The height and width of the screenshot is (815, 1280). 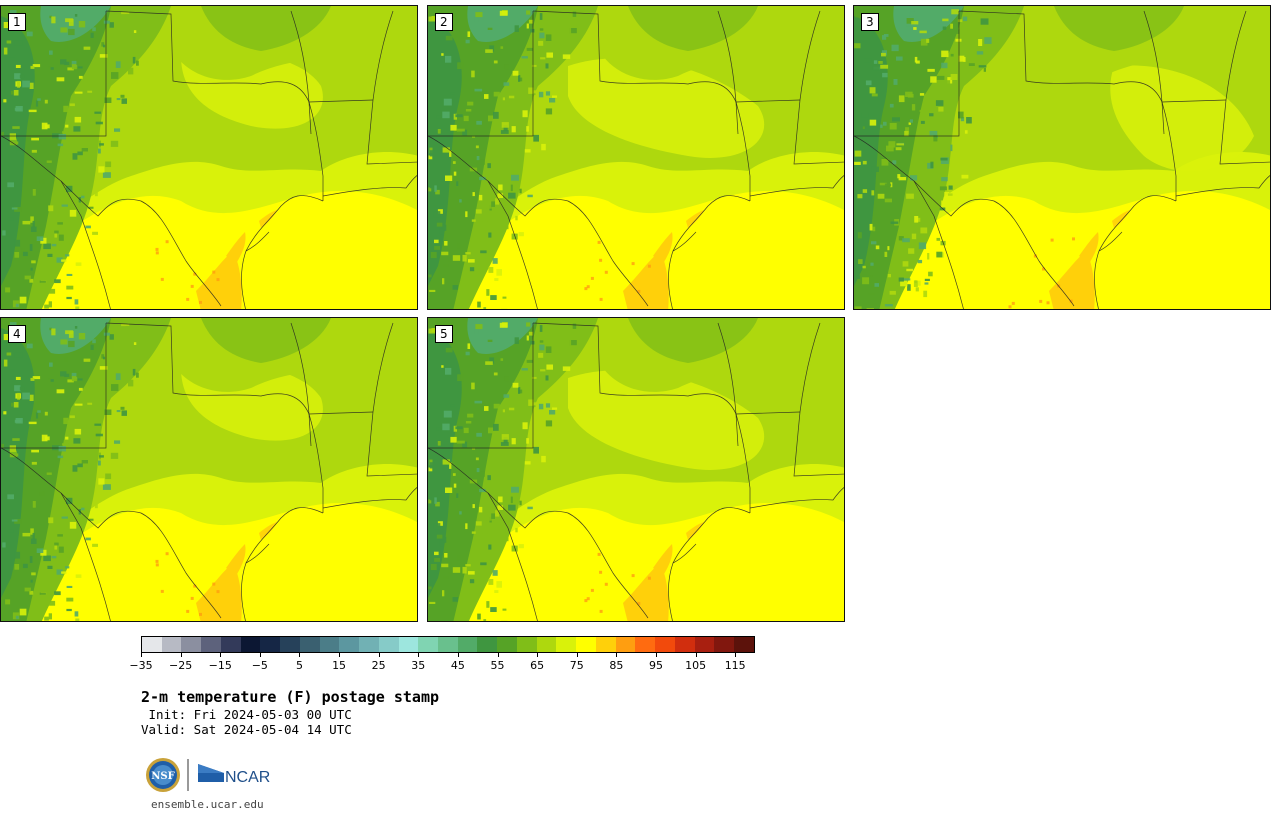 I want to click on postage-stamp-panel: 4, so click(x=209, y=469).